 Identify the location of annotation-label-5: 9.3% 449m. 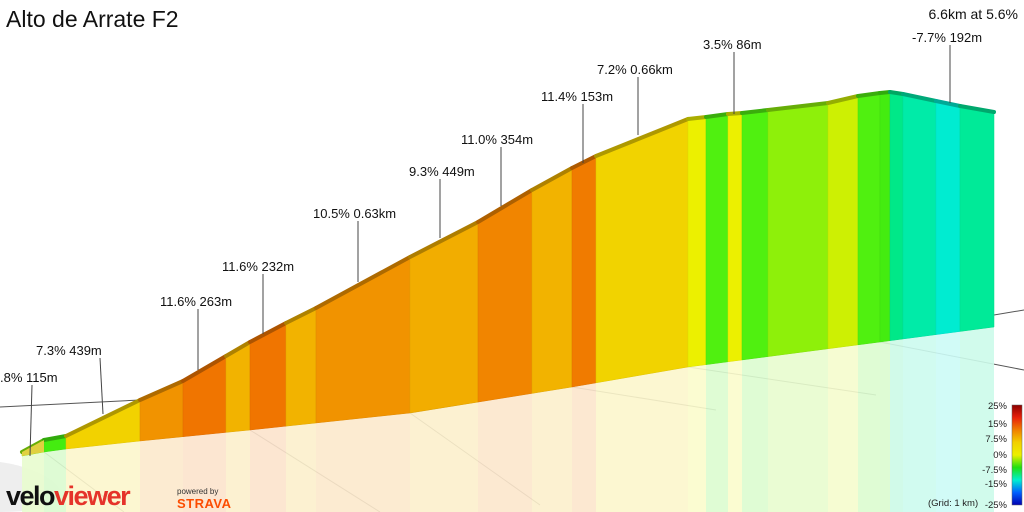
(442, 171).